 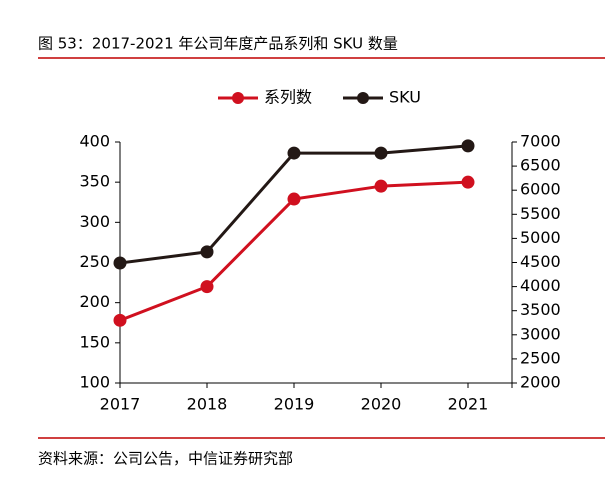 What do you see at coordinates (381, 404) in the screenshot?
I see `x-tick-label: 2020` at bounding box center [381, 404].